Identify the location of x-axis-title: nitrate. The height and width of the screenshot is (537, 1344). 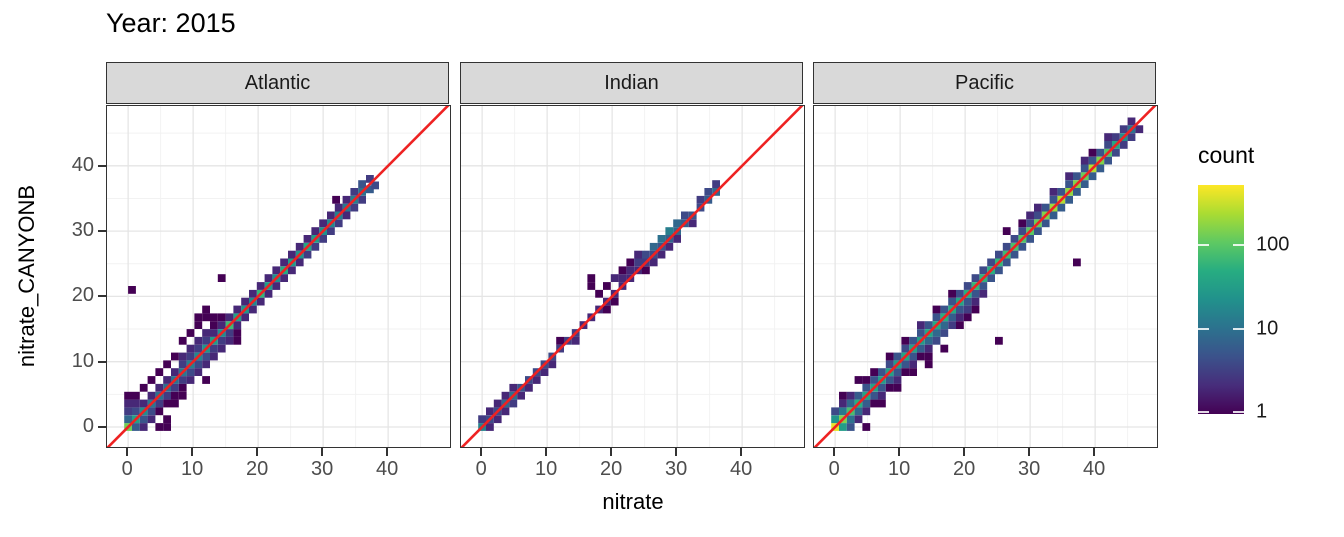
(633, 501).